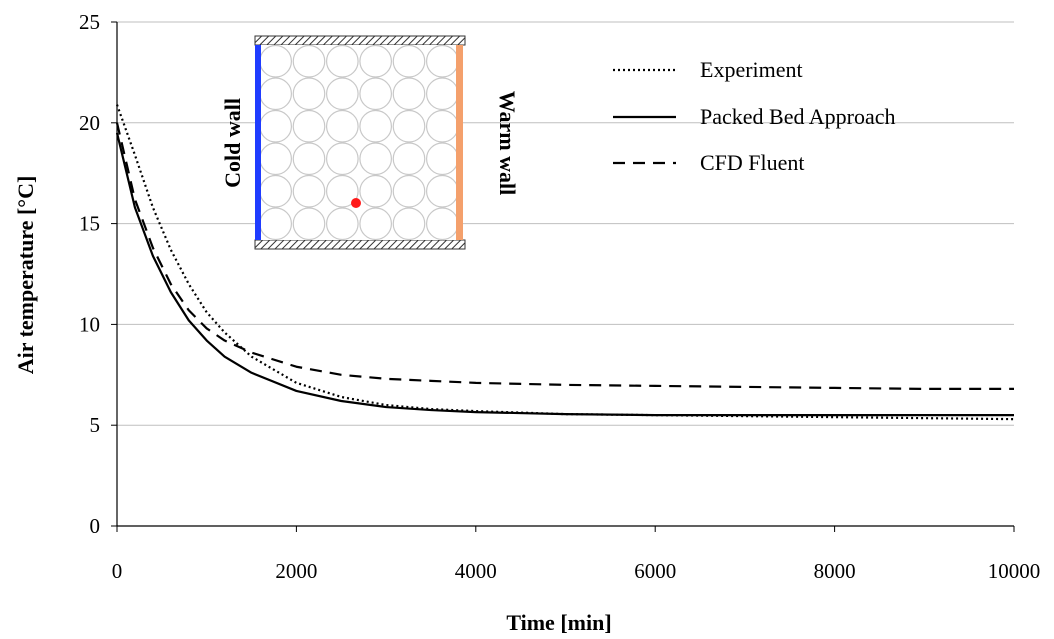  I want to click on bottom-insulated-wall, so click(360, 244).